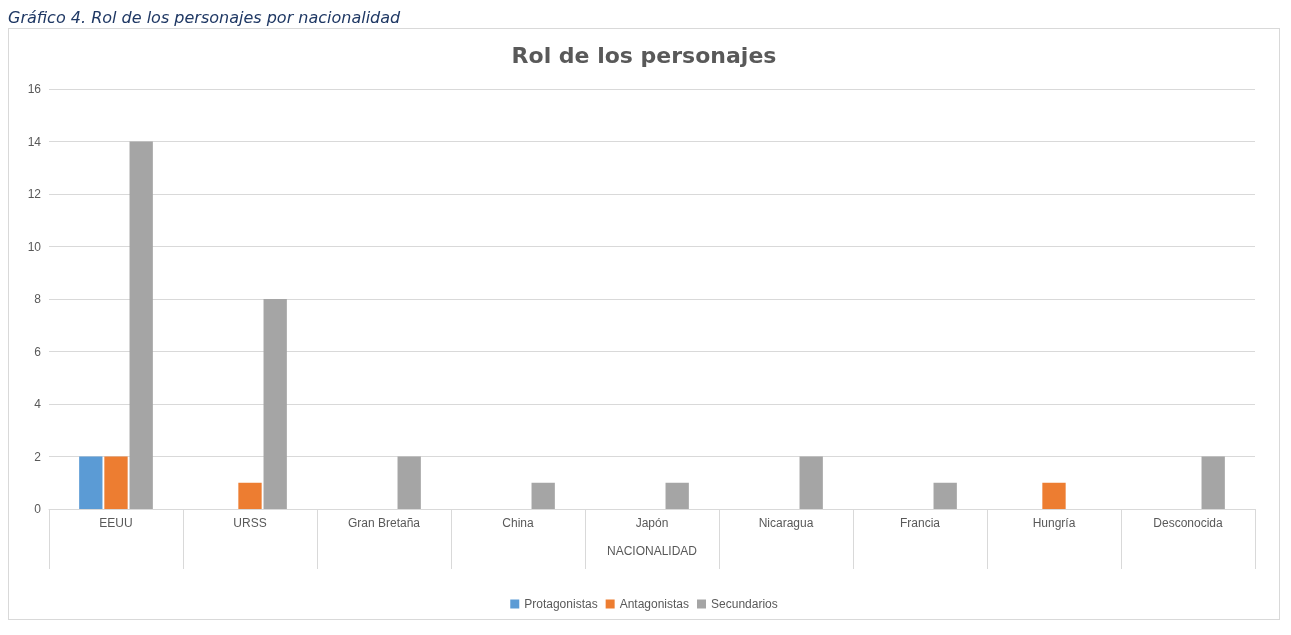 The height and width of the screenshot is (635, 1291). What do you see at coordinates (786, 523) in the screenshot?
I see `x-tick-label: Nicaragua` at bounding box center [786, 523].